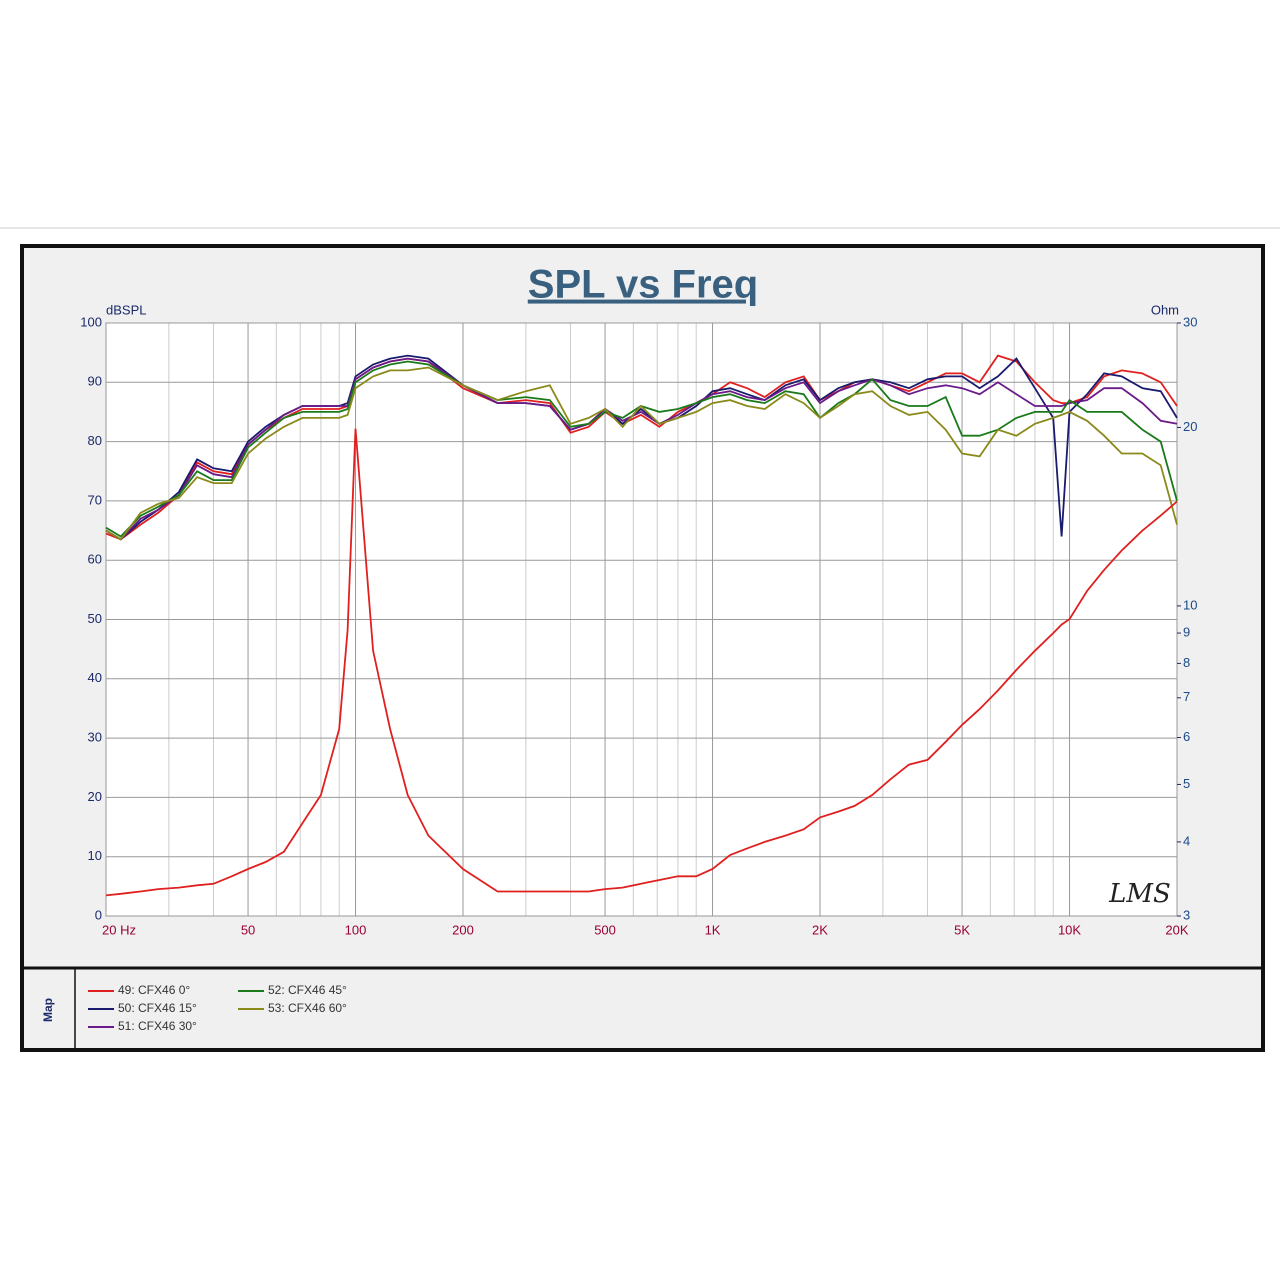 The image size is (1280, 1285). I want to click on y2-tick-label: 5, so click(1186, 783).